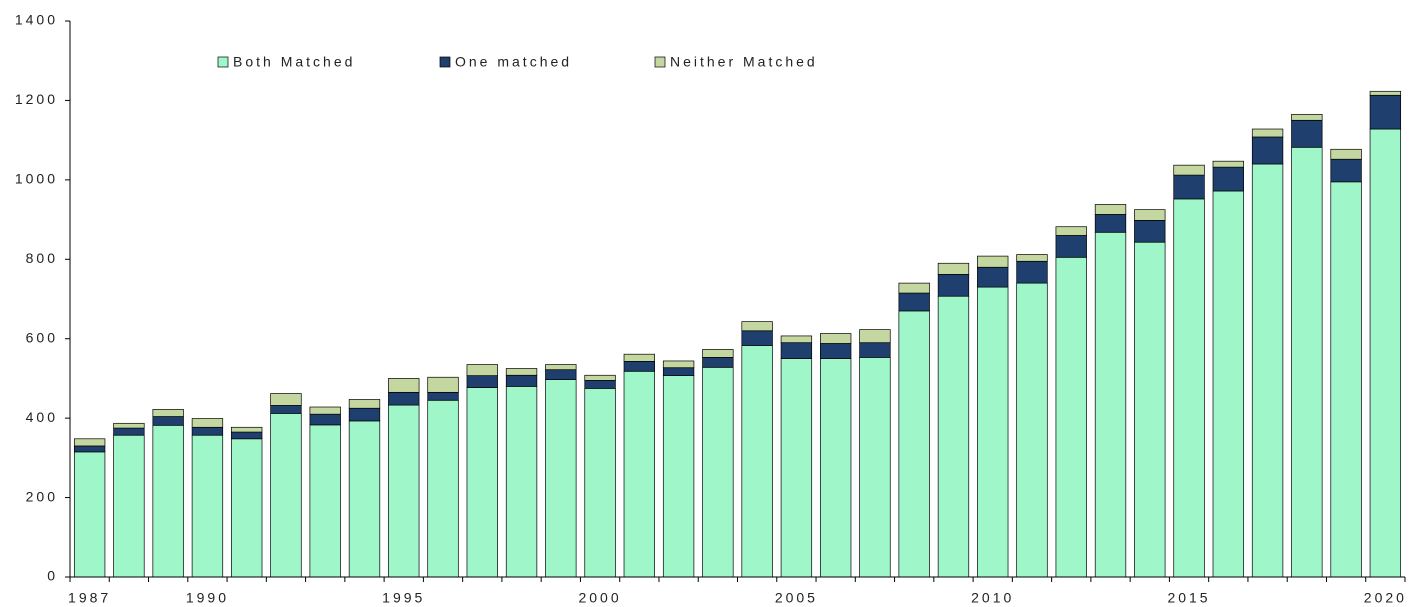  What do you see at coordinates (42, 258) in the screenshot?
I see `y-tick-label: 800` at bounding box center [42, 258].